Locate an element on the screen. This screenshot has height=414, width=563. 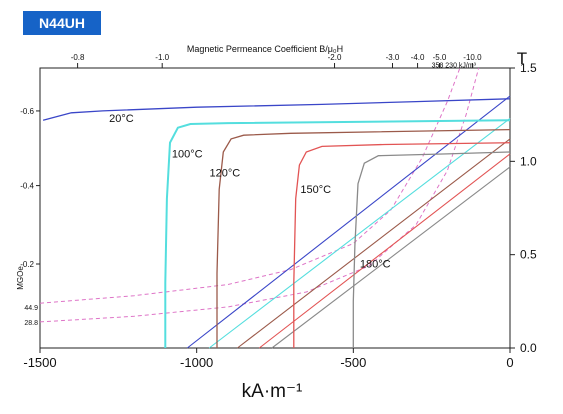
top-axis-title: Magnetic Permeance Coefficient B/μ₀H is located at coordinates (265, 49).